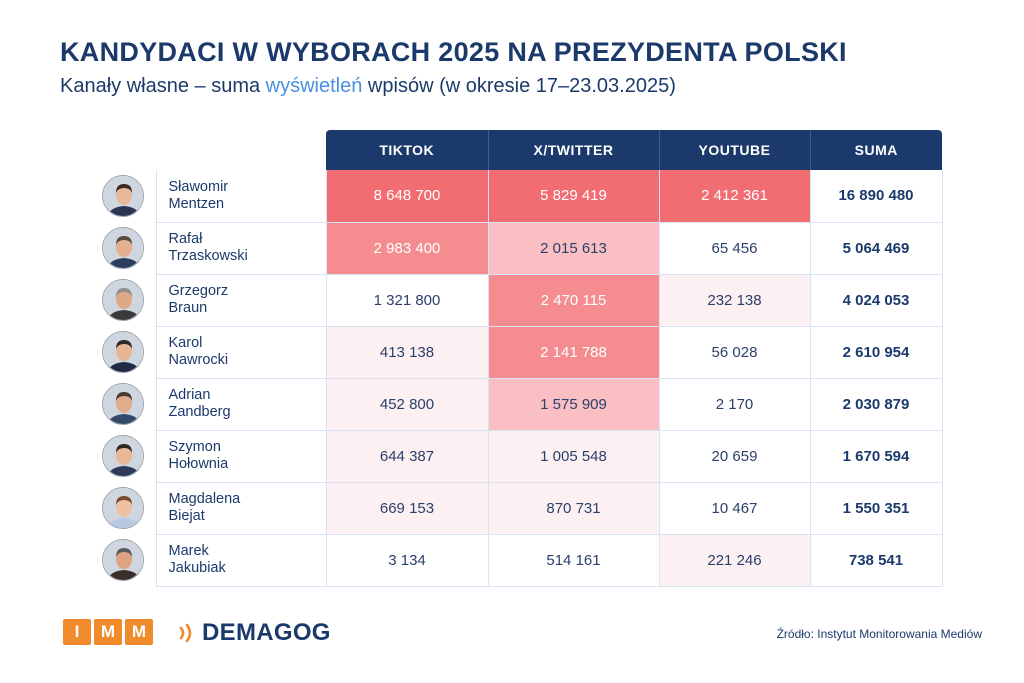 The width and height of the screenshot is (1024, 683). What do you see at coordinates (573, 248) in the screenshot?
I see `twitter-value: 2 015 613` at bounding box center [573, 248].